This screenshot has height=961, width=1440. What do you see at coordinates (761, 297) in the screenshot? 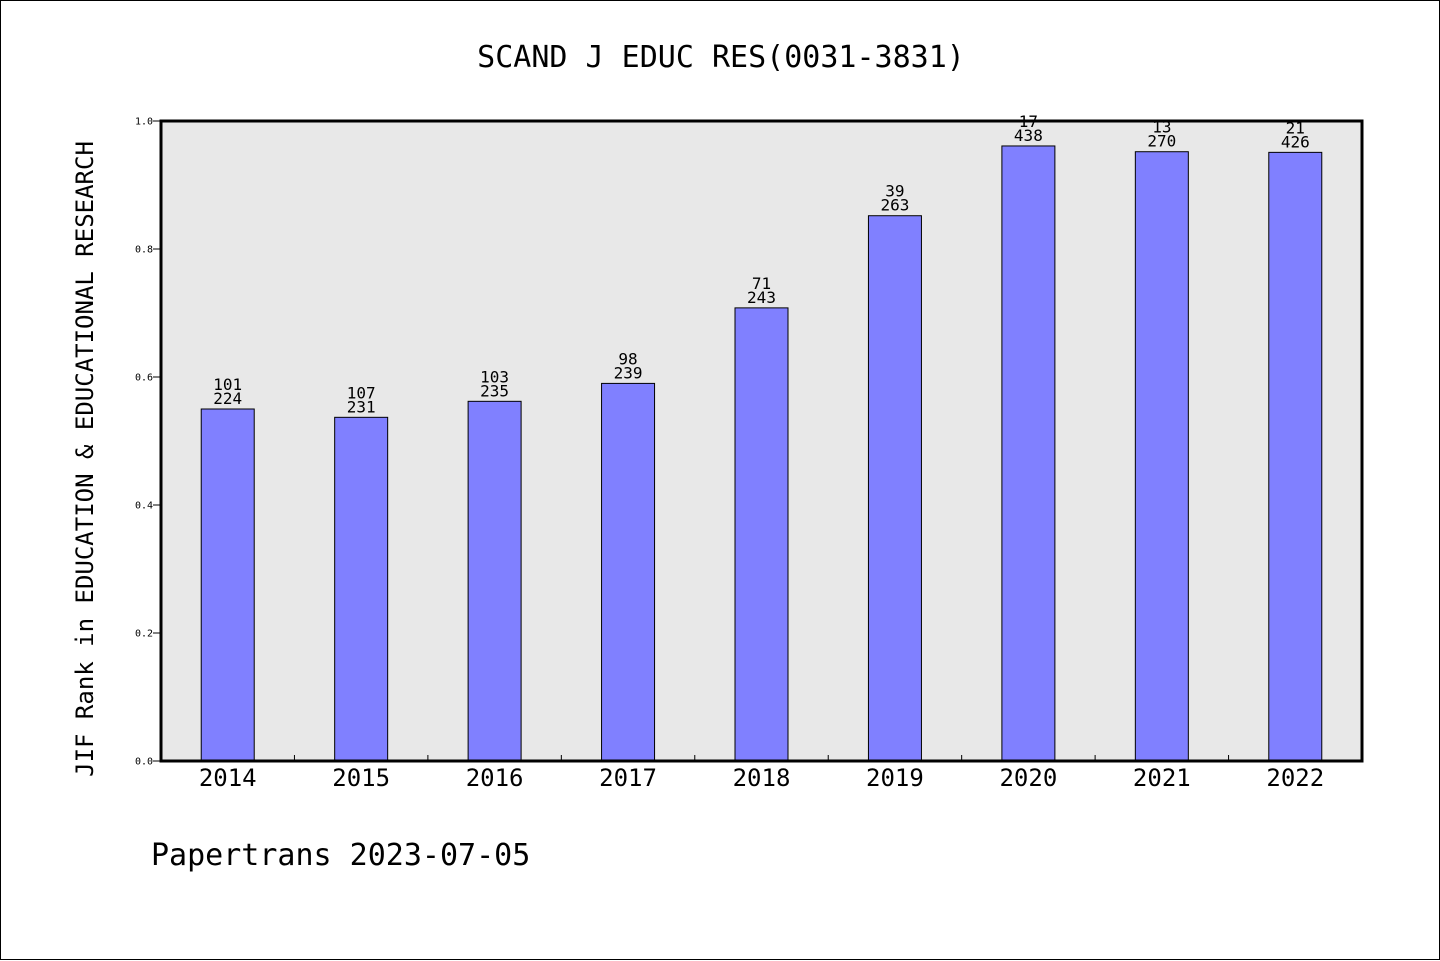
I see `bar-total-label-2018: 243` at bounding box center [761, 297].